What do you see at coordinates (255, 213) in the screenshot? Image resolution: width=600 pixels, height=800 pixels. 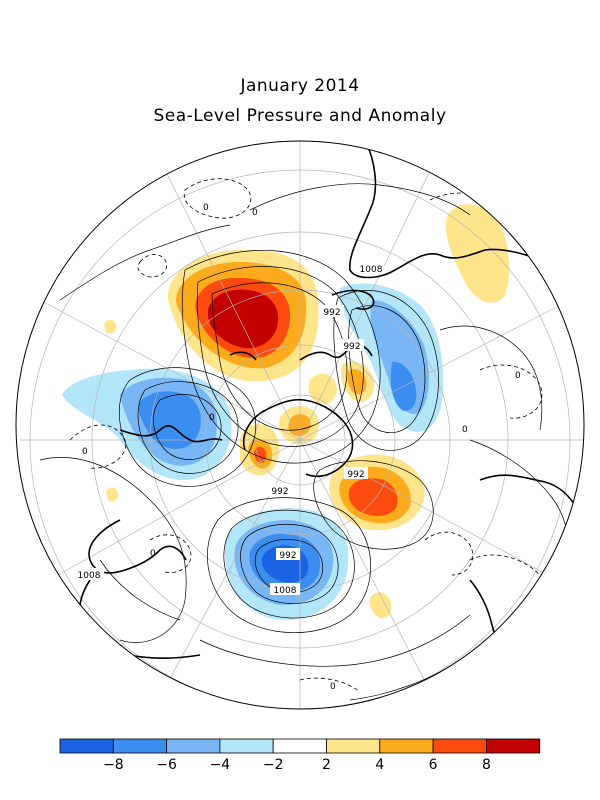 I see `label-zero-2: 0` at bounding box center [255, 213].